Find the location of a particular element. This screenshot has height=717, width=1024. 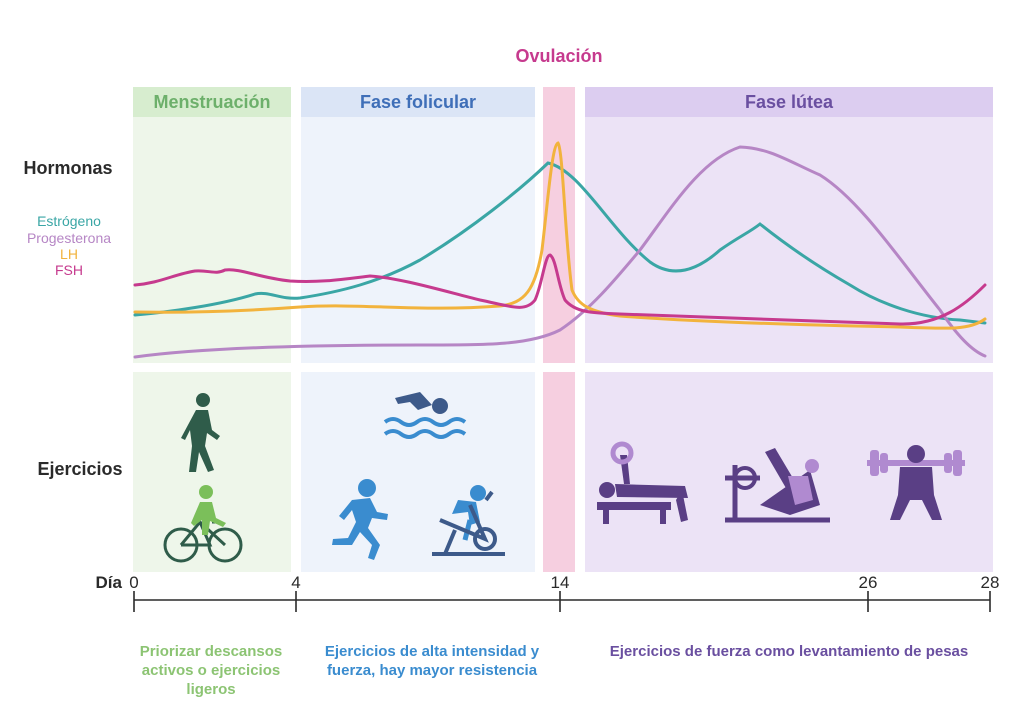

running-icon is located at coordinates (360, 519).